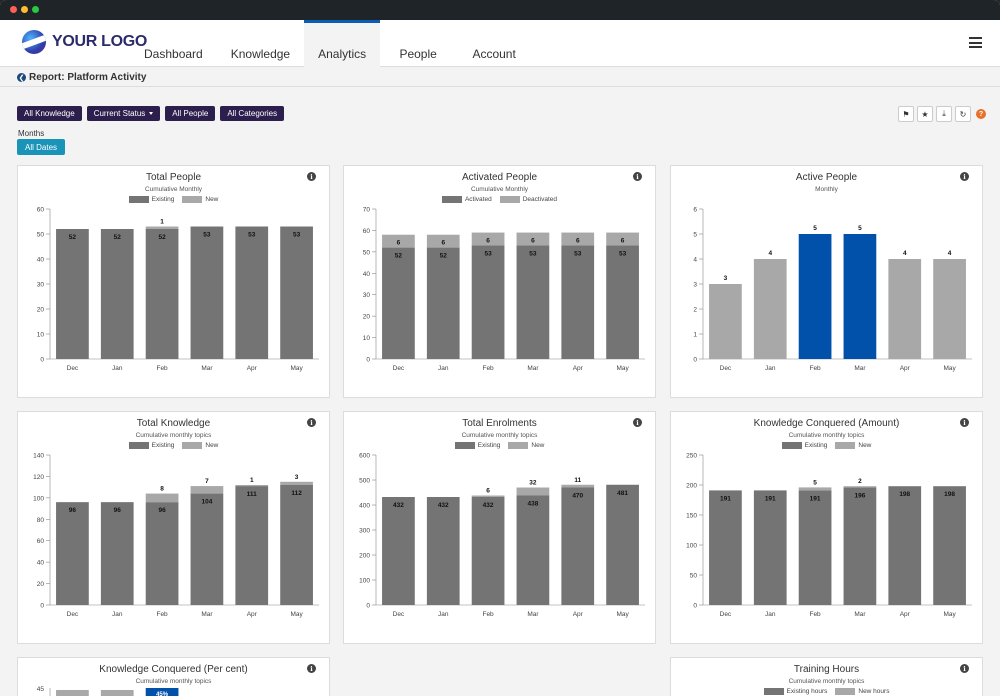 The image size is (1000, 696). What do you see at coordinates (418, 54) in the screenshot?
I see `nav-people: People` at bounding box center [418, 54].